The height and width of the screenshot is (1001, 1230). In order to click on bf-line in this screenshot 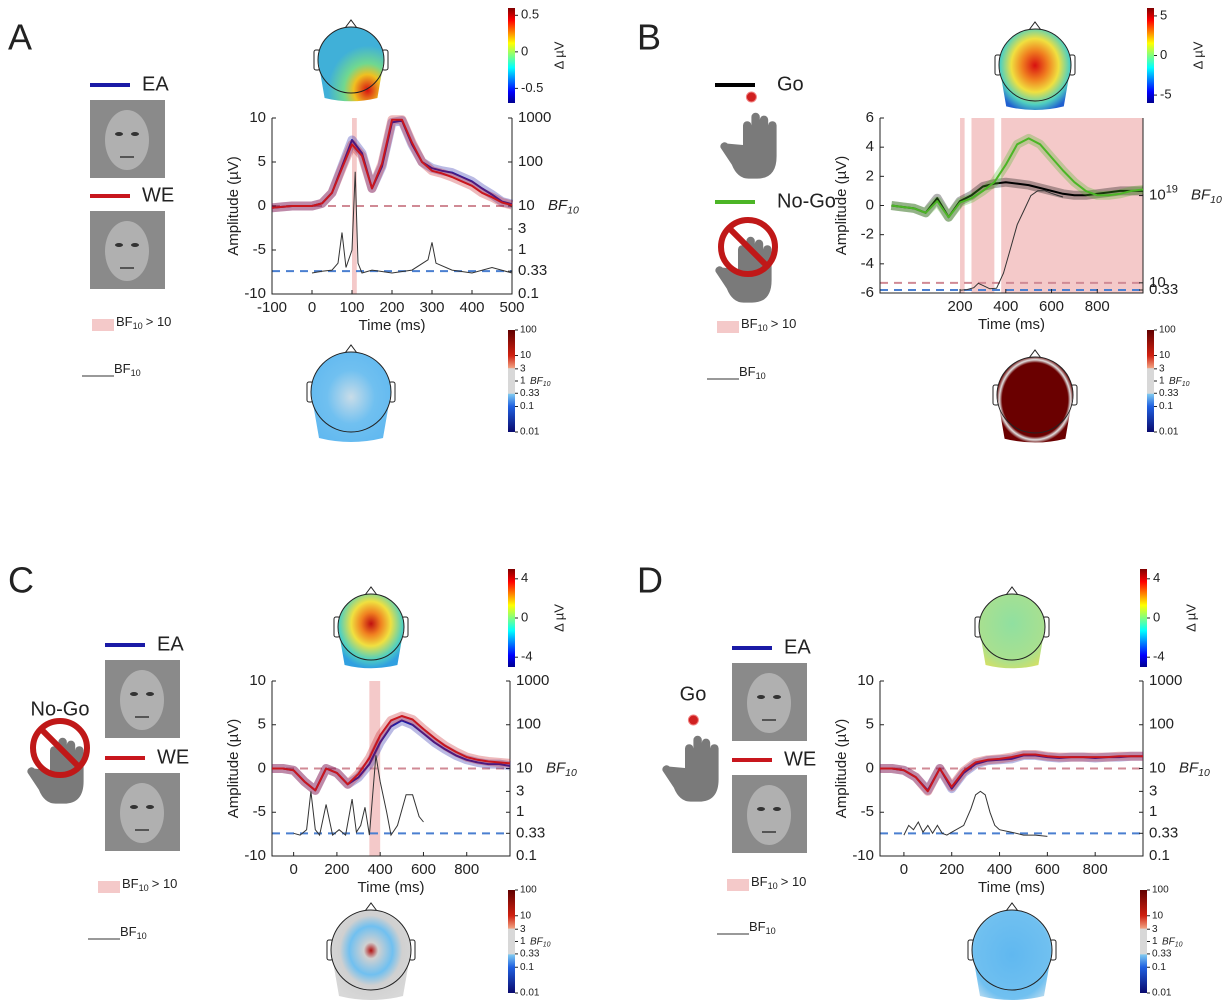, I will do `click(1011, 240)`.